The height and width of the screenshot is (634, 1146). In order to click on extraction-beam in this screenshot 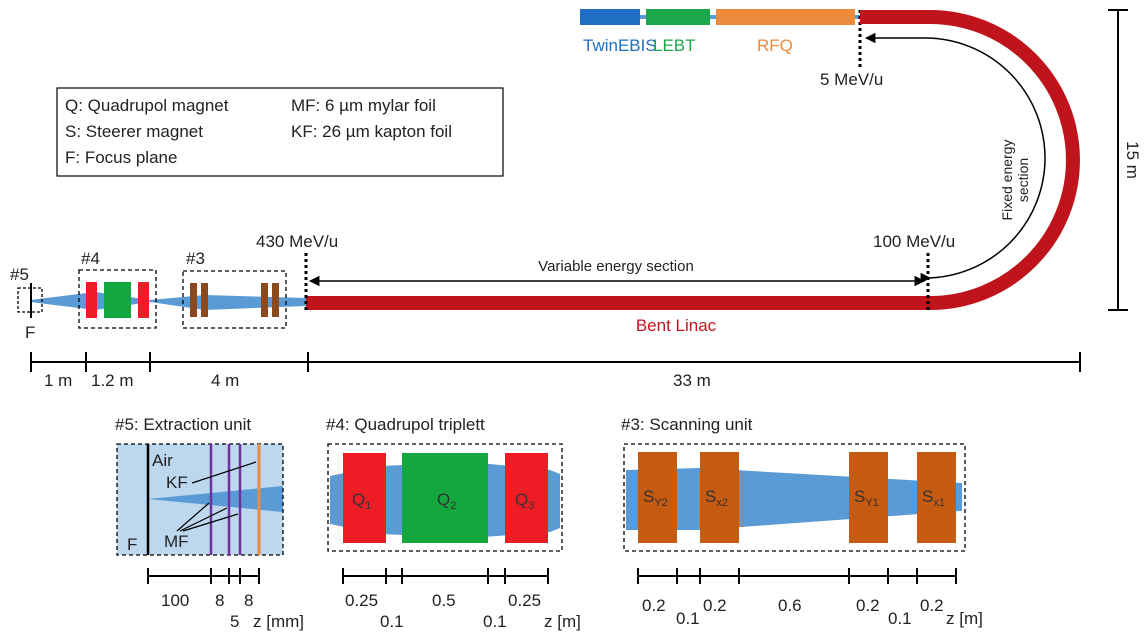, I will do `click(215, 499)`.